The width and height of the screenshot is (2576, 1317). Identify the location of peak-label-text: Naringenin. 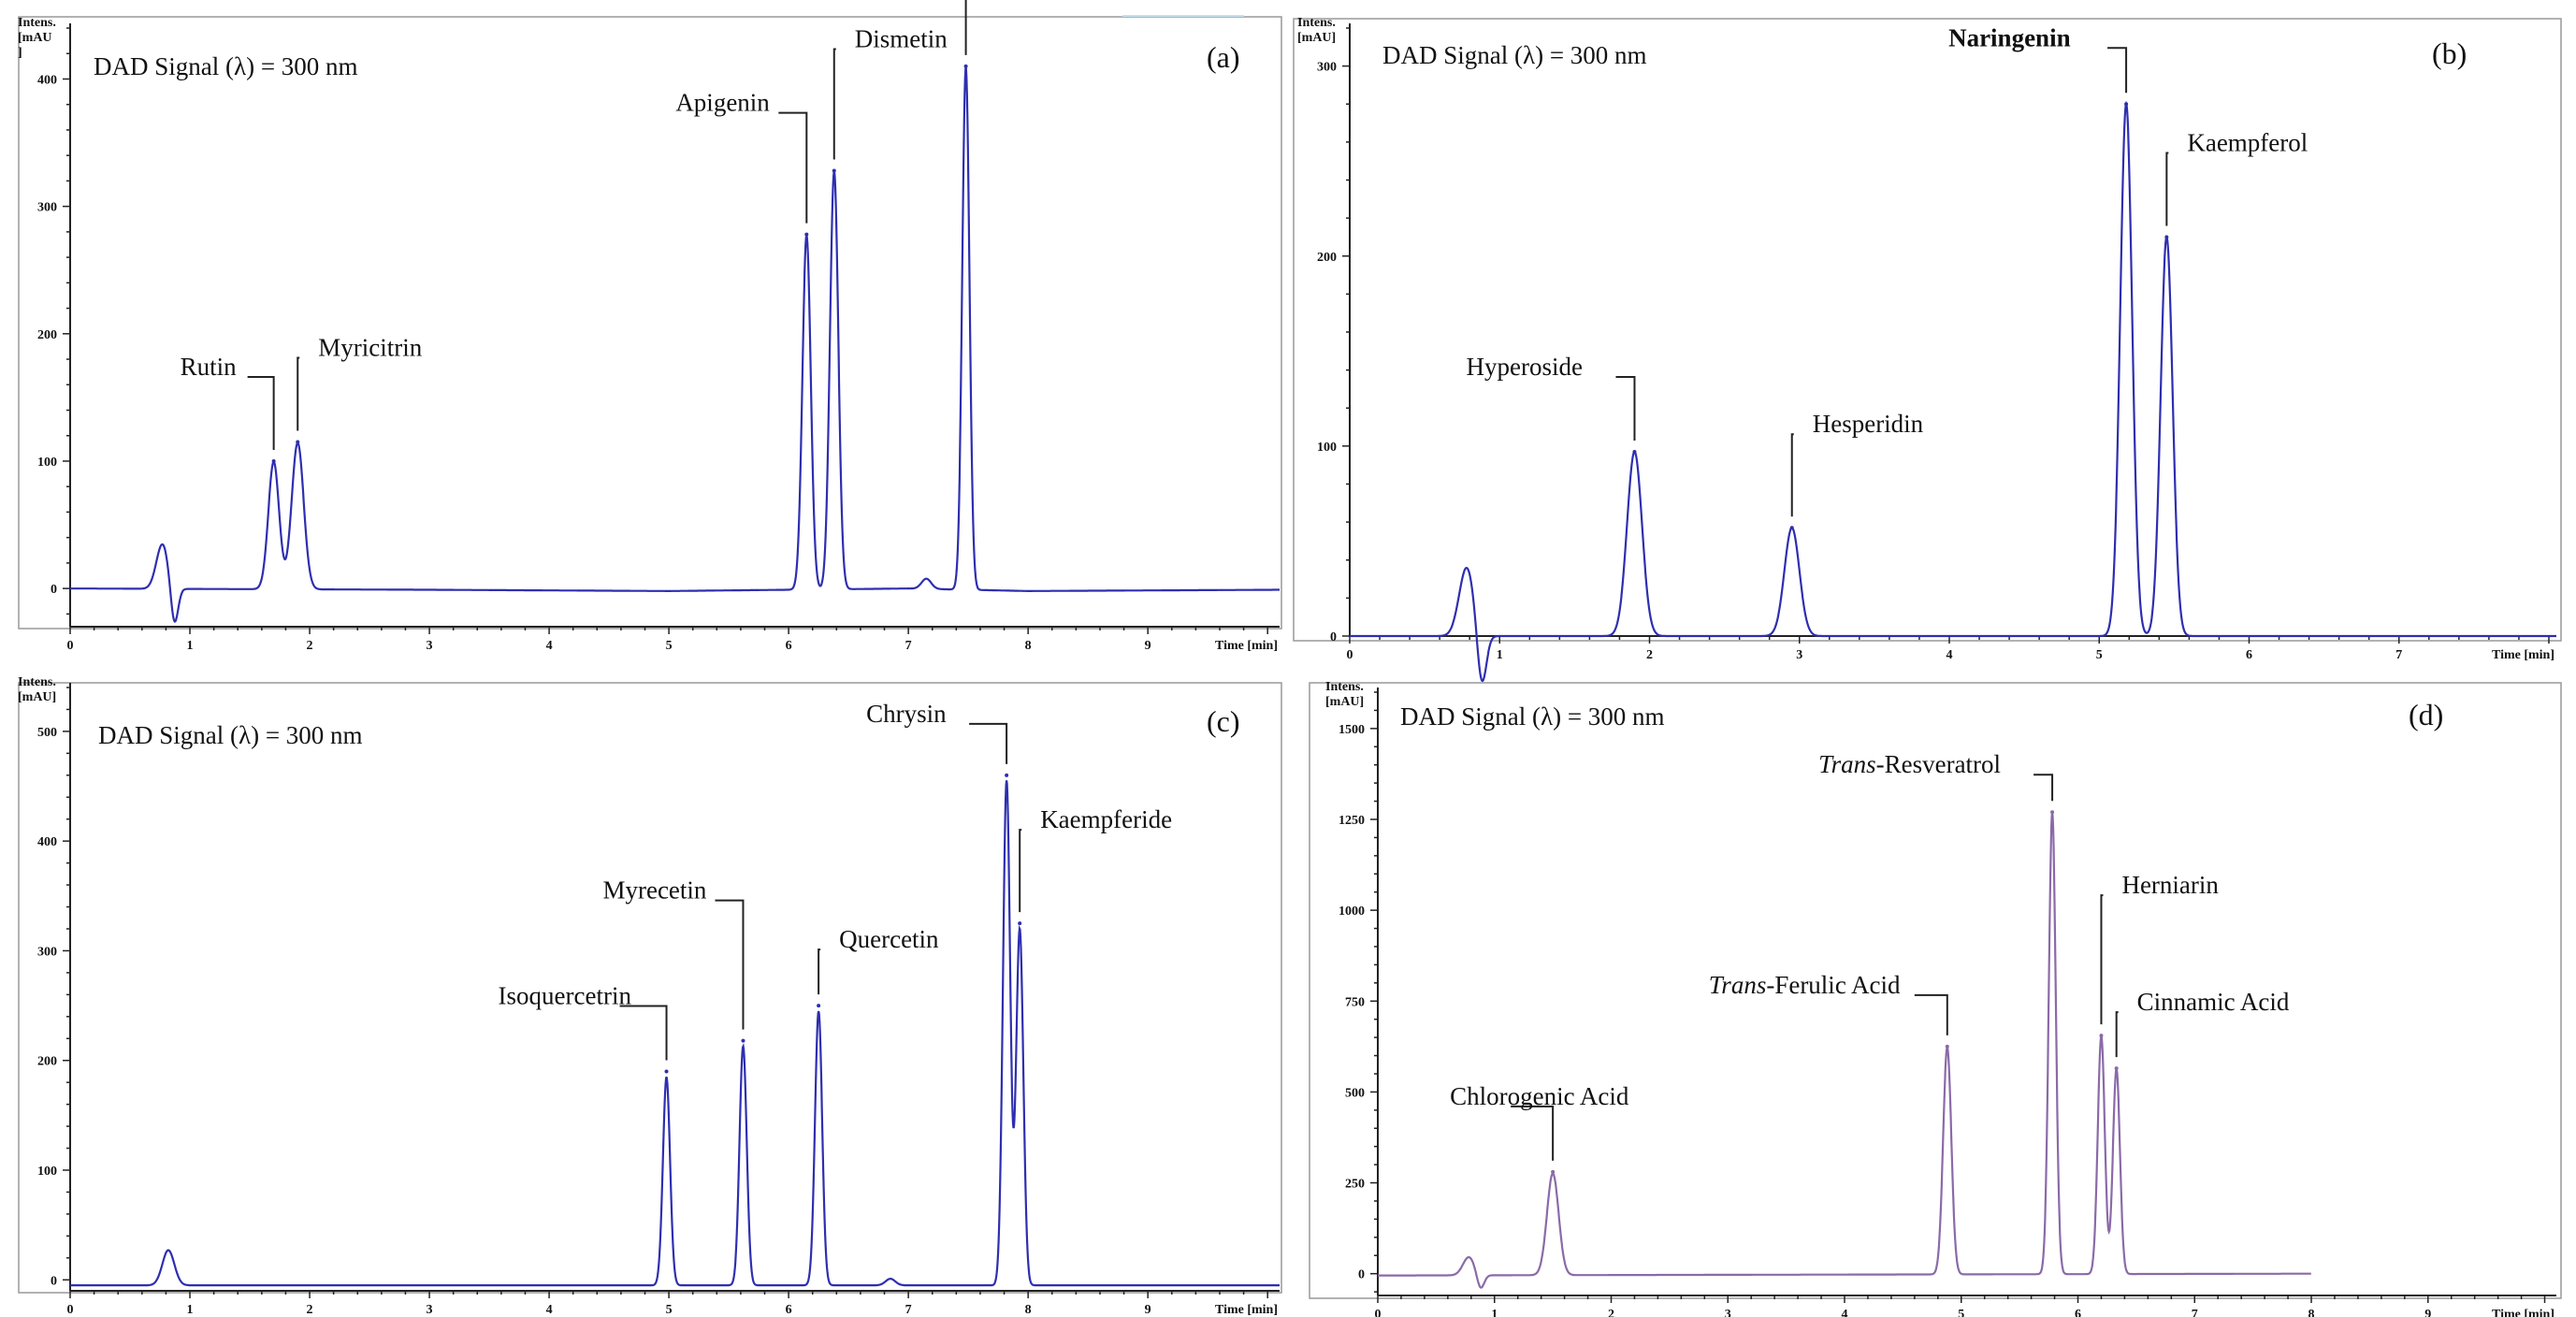
(2009, 37).